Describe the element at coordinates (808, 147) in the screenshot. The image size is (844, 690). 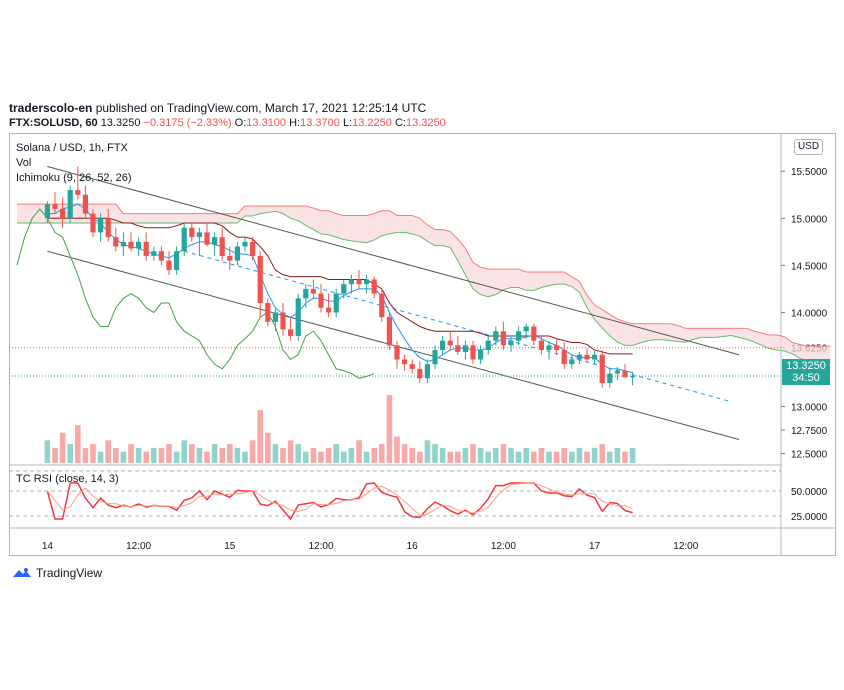
I see `currency-button: USD` at that location.